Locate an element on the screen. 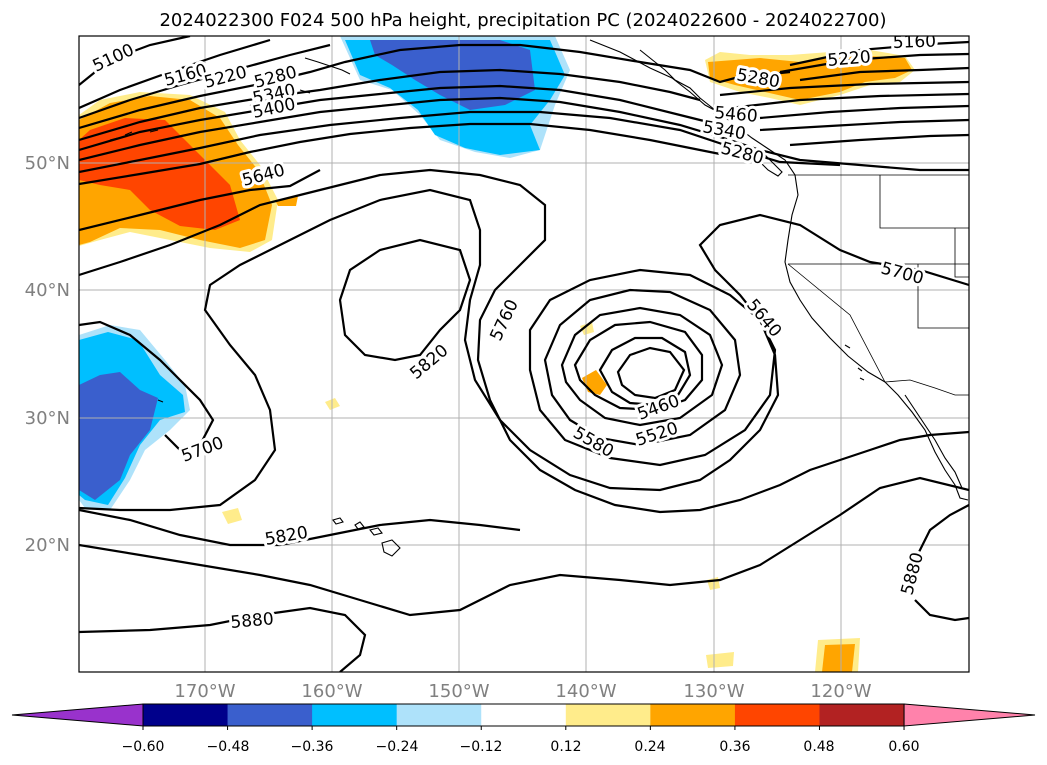 Image resolution: width=1047 pixels, height=765 pixels. lon-label: 150°W is located at coordinates (458, 691).